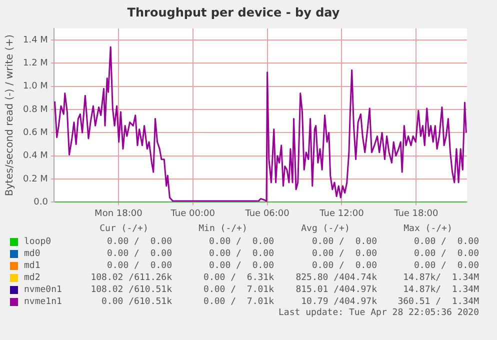 The image size is (497, 340). What do you see at coordinates (43, 302) in the screenshot?
I see `legend-label: nvme1n1` at bounding box center [43, 302].